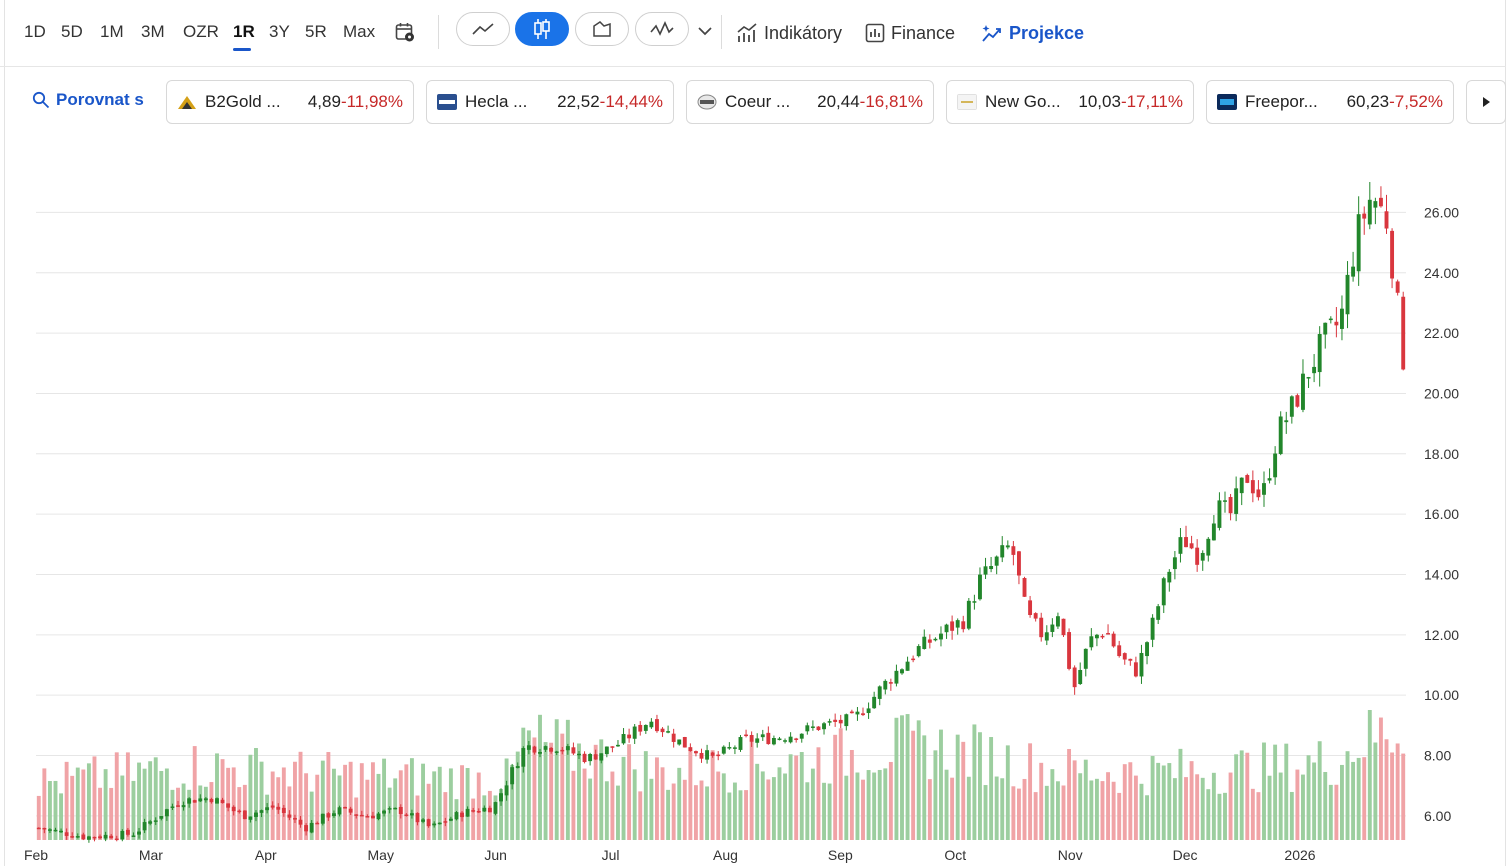  Describe the element at coordinates (1070, 102) in the screenshot. I see `compare-chip-newgold: New Go... 10,03 -17,11%` at that location.